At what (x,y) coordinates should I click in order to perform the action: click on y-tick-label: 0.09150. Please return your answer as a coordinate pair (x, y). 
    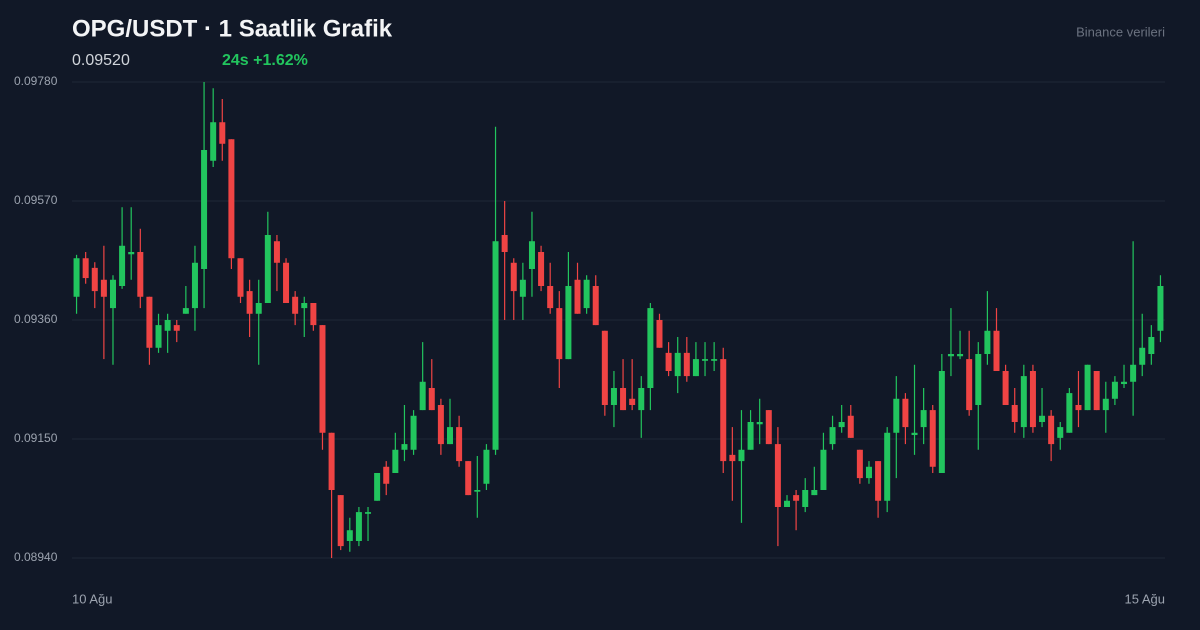
    Looking at the image, I should click on (36, 438).